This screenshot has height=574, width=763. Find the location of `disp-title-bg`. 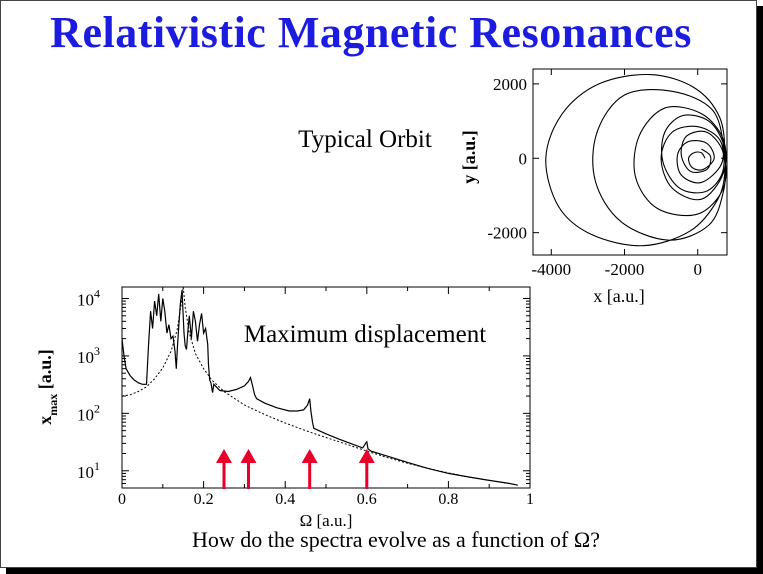

disp-title-bg is located at coordinates (364, 335).